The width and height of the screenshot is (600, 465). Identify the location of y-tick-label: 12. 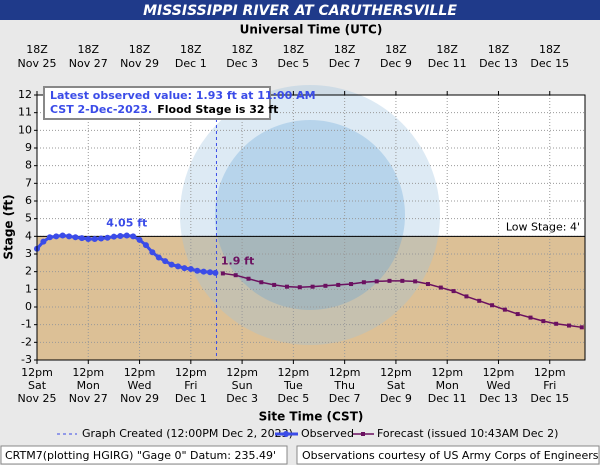
(25, 94).